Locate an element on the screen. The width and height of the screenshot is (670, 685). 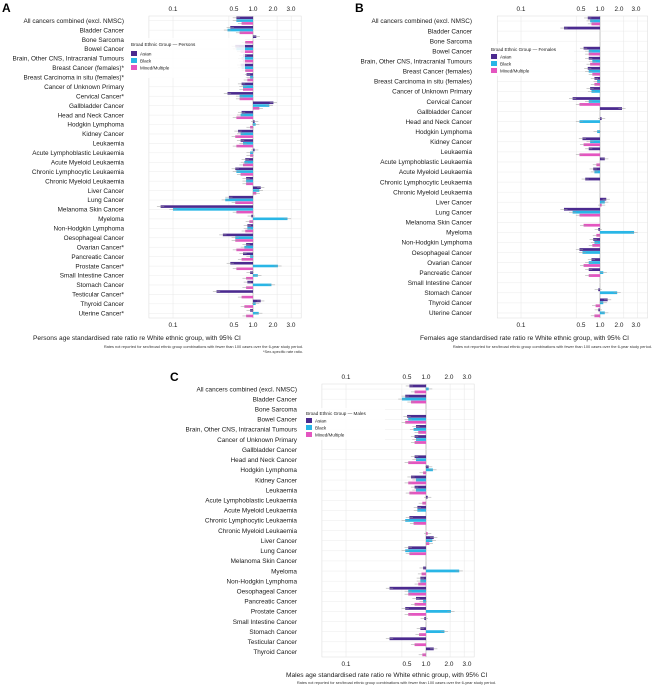
panel-a-category-label: All cancers combined (excl. NMSC) is located at coordinates (73, 21).